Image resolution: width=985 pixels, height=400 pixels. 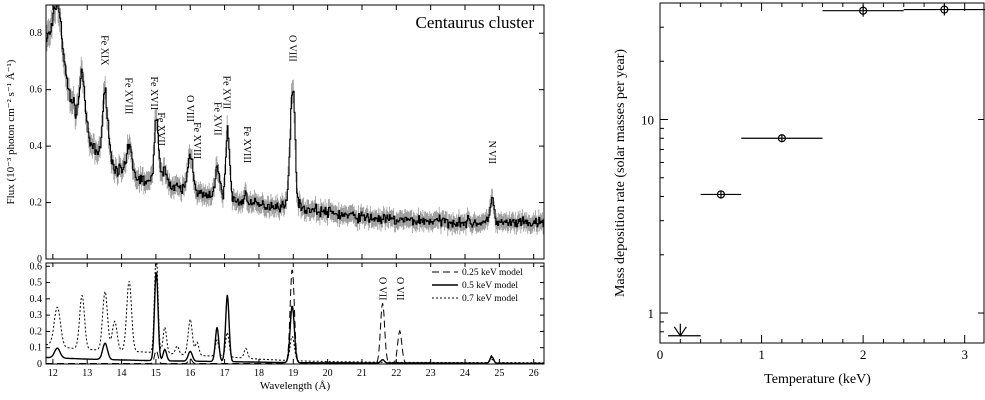 I want to click on temperature-tick-label: 0, so click(x=660, y=354).